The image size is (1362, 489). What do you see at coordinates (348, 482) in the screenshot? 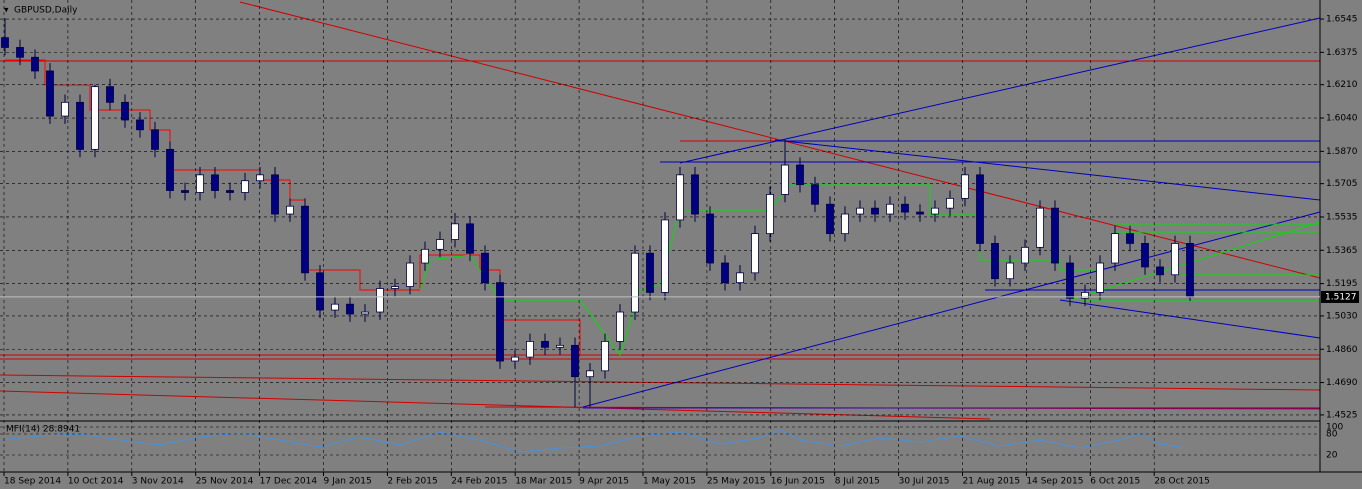
I see `x-tick-label: 9 Jan 2015` at bounding box center [348, 482].